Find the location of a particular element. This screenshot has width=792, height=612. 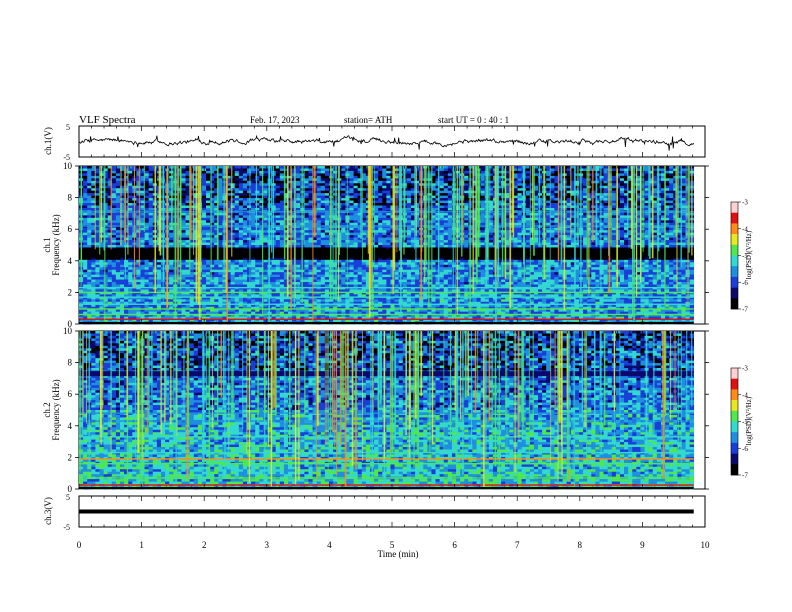

start-time-label: start UT = 0 : 40 : 1 is located at coordinates (473, 120).